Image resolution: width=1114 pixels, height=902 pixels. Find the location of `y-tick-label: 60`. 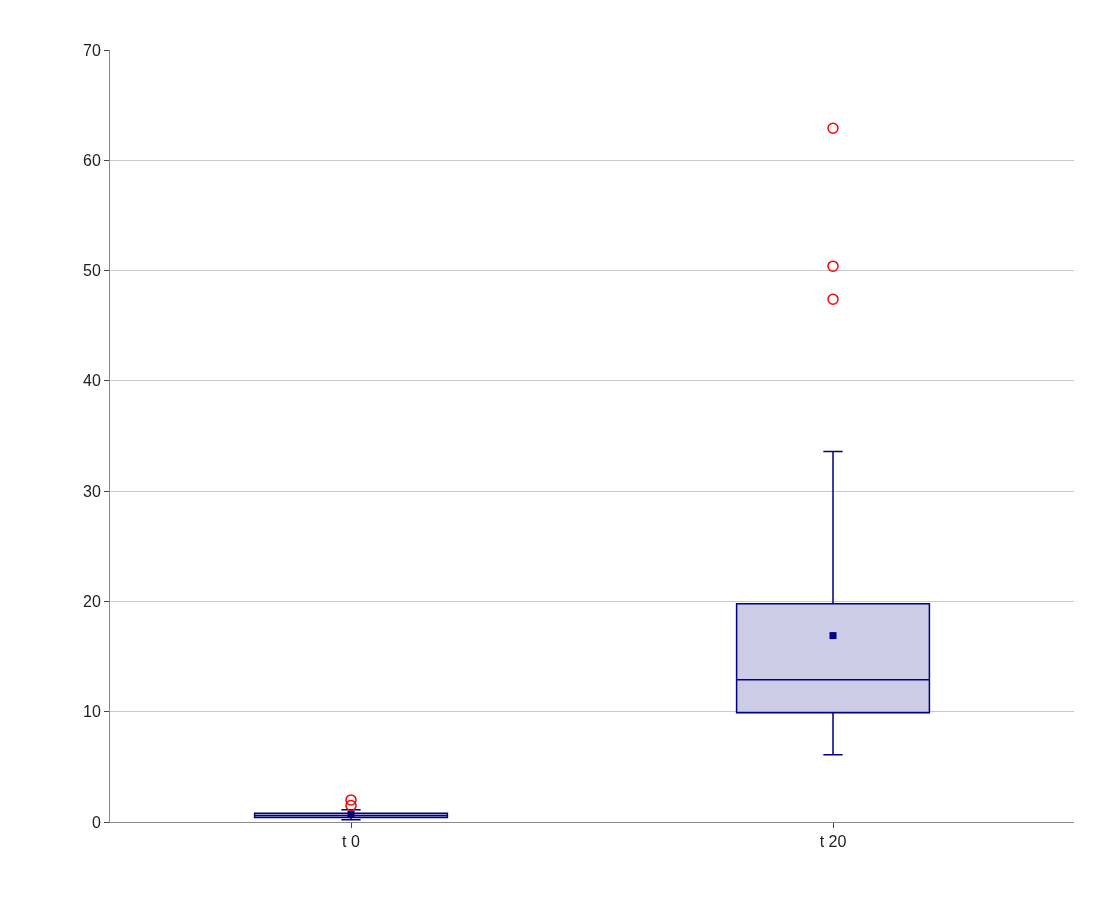

y-tick-label: 60 is located at coordinates (92, 160).